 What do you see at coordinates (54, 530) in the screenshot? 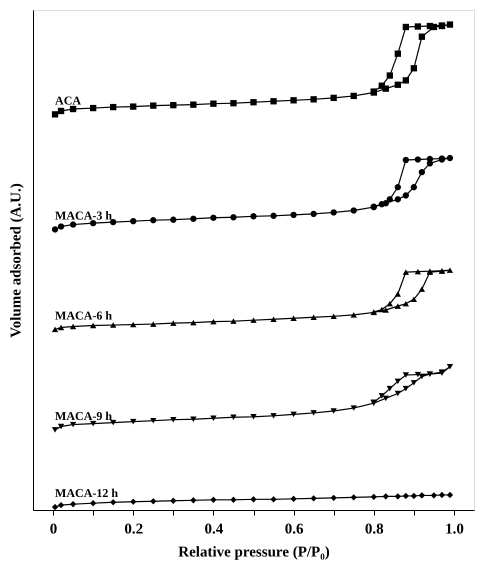
I see `x-tick-label: 0` at bounding box center [54, 530].